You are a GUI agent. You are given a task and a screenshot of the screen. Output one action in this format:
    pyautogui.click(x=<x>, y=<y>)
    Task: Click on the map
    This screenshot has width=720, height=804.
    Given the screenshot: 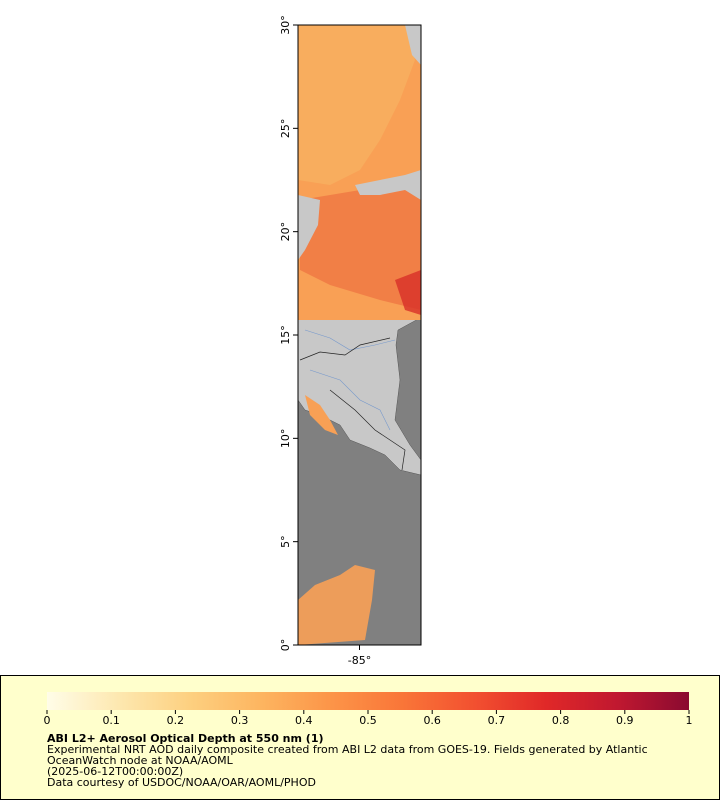 What is the action you would take?
    pyautogui.click(x=359, y=335)
    